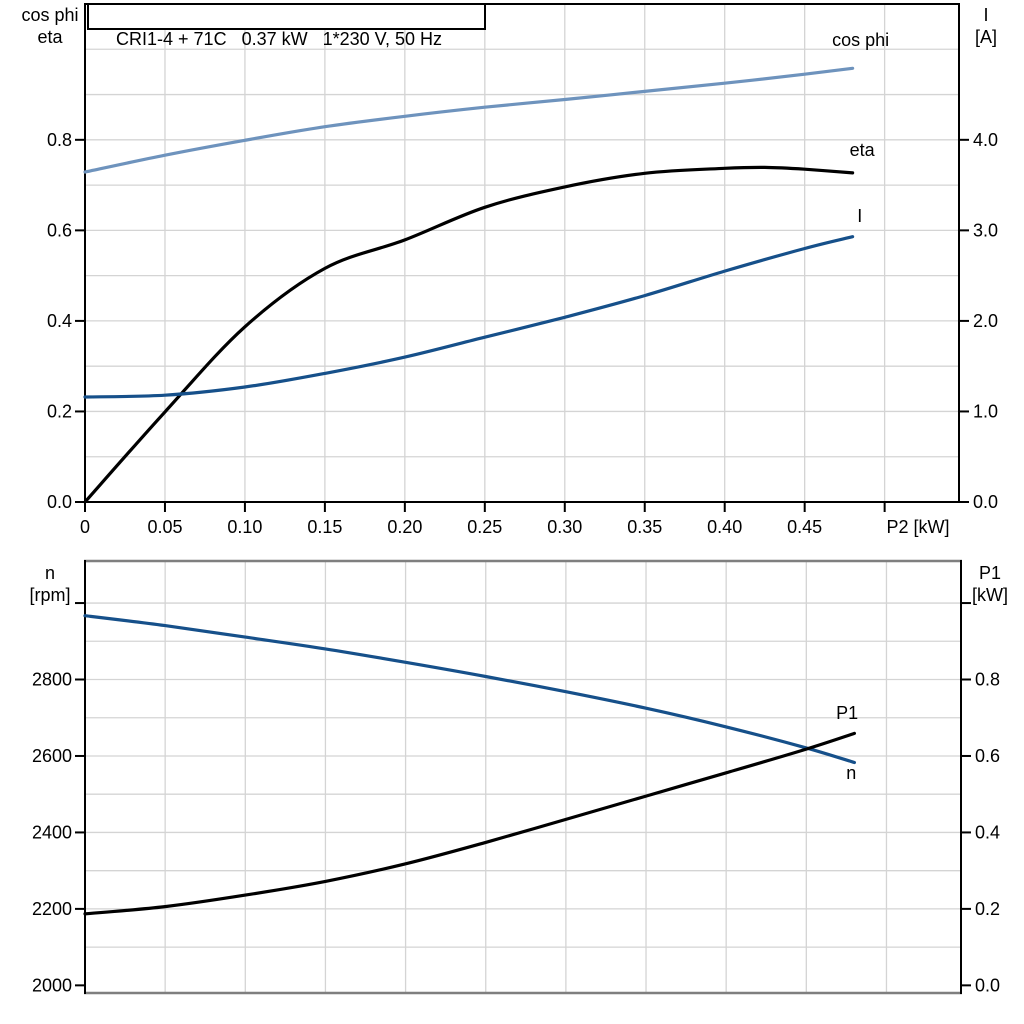  Describe the element at coordinates (984, 26) in the screenshot. I see `top-right-axis-title: I [A]` at that location.